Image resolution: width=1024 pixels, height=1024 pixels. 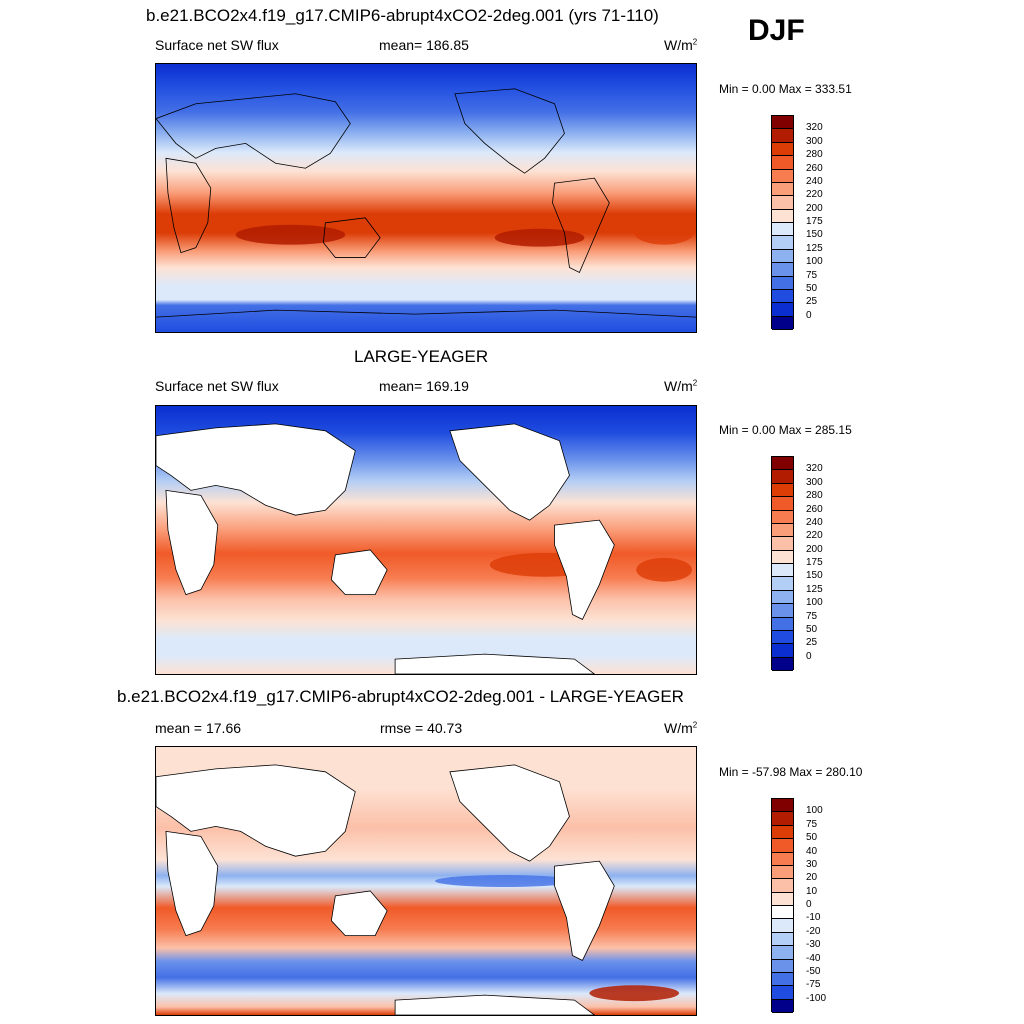 I want to click on panel2-map-svg, so click(x=426, y=540).